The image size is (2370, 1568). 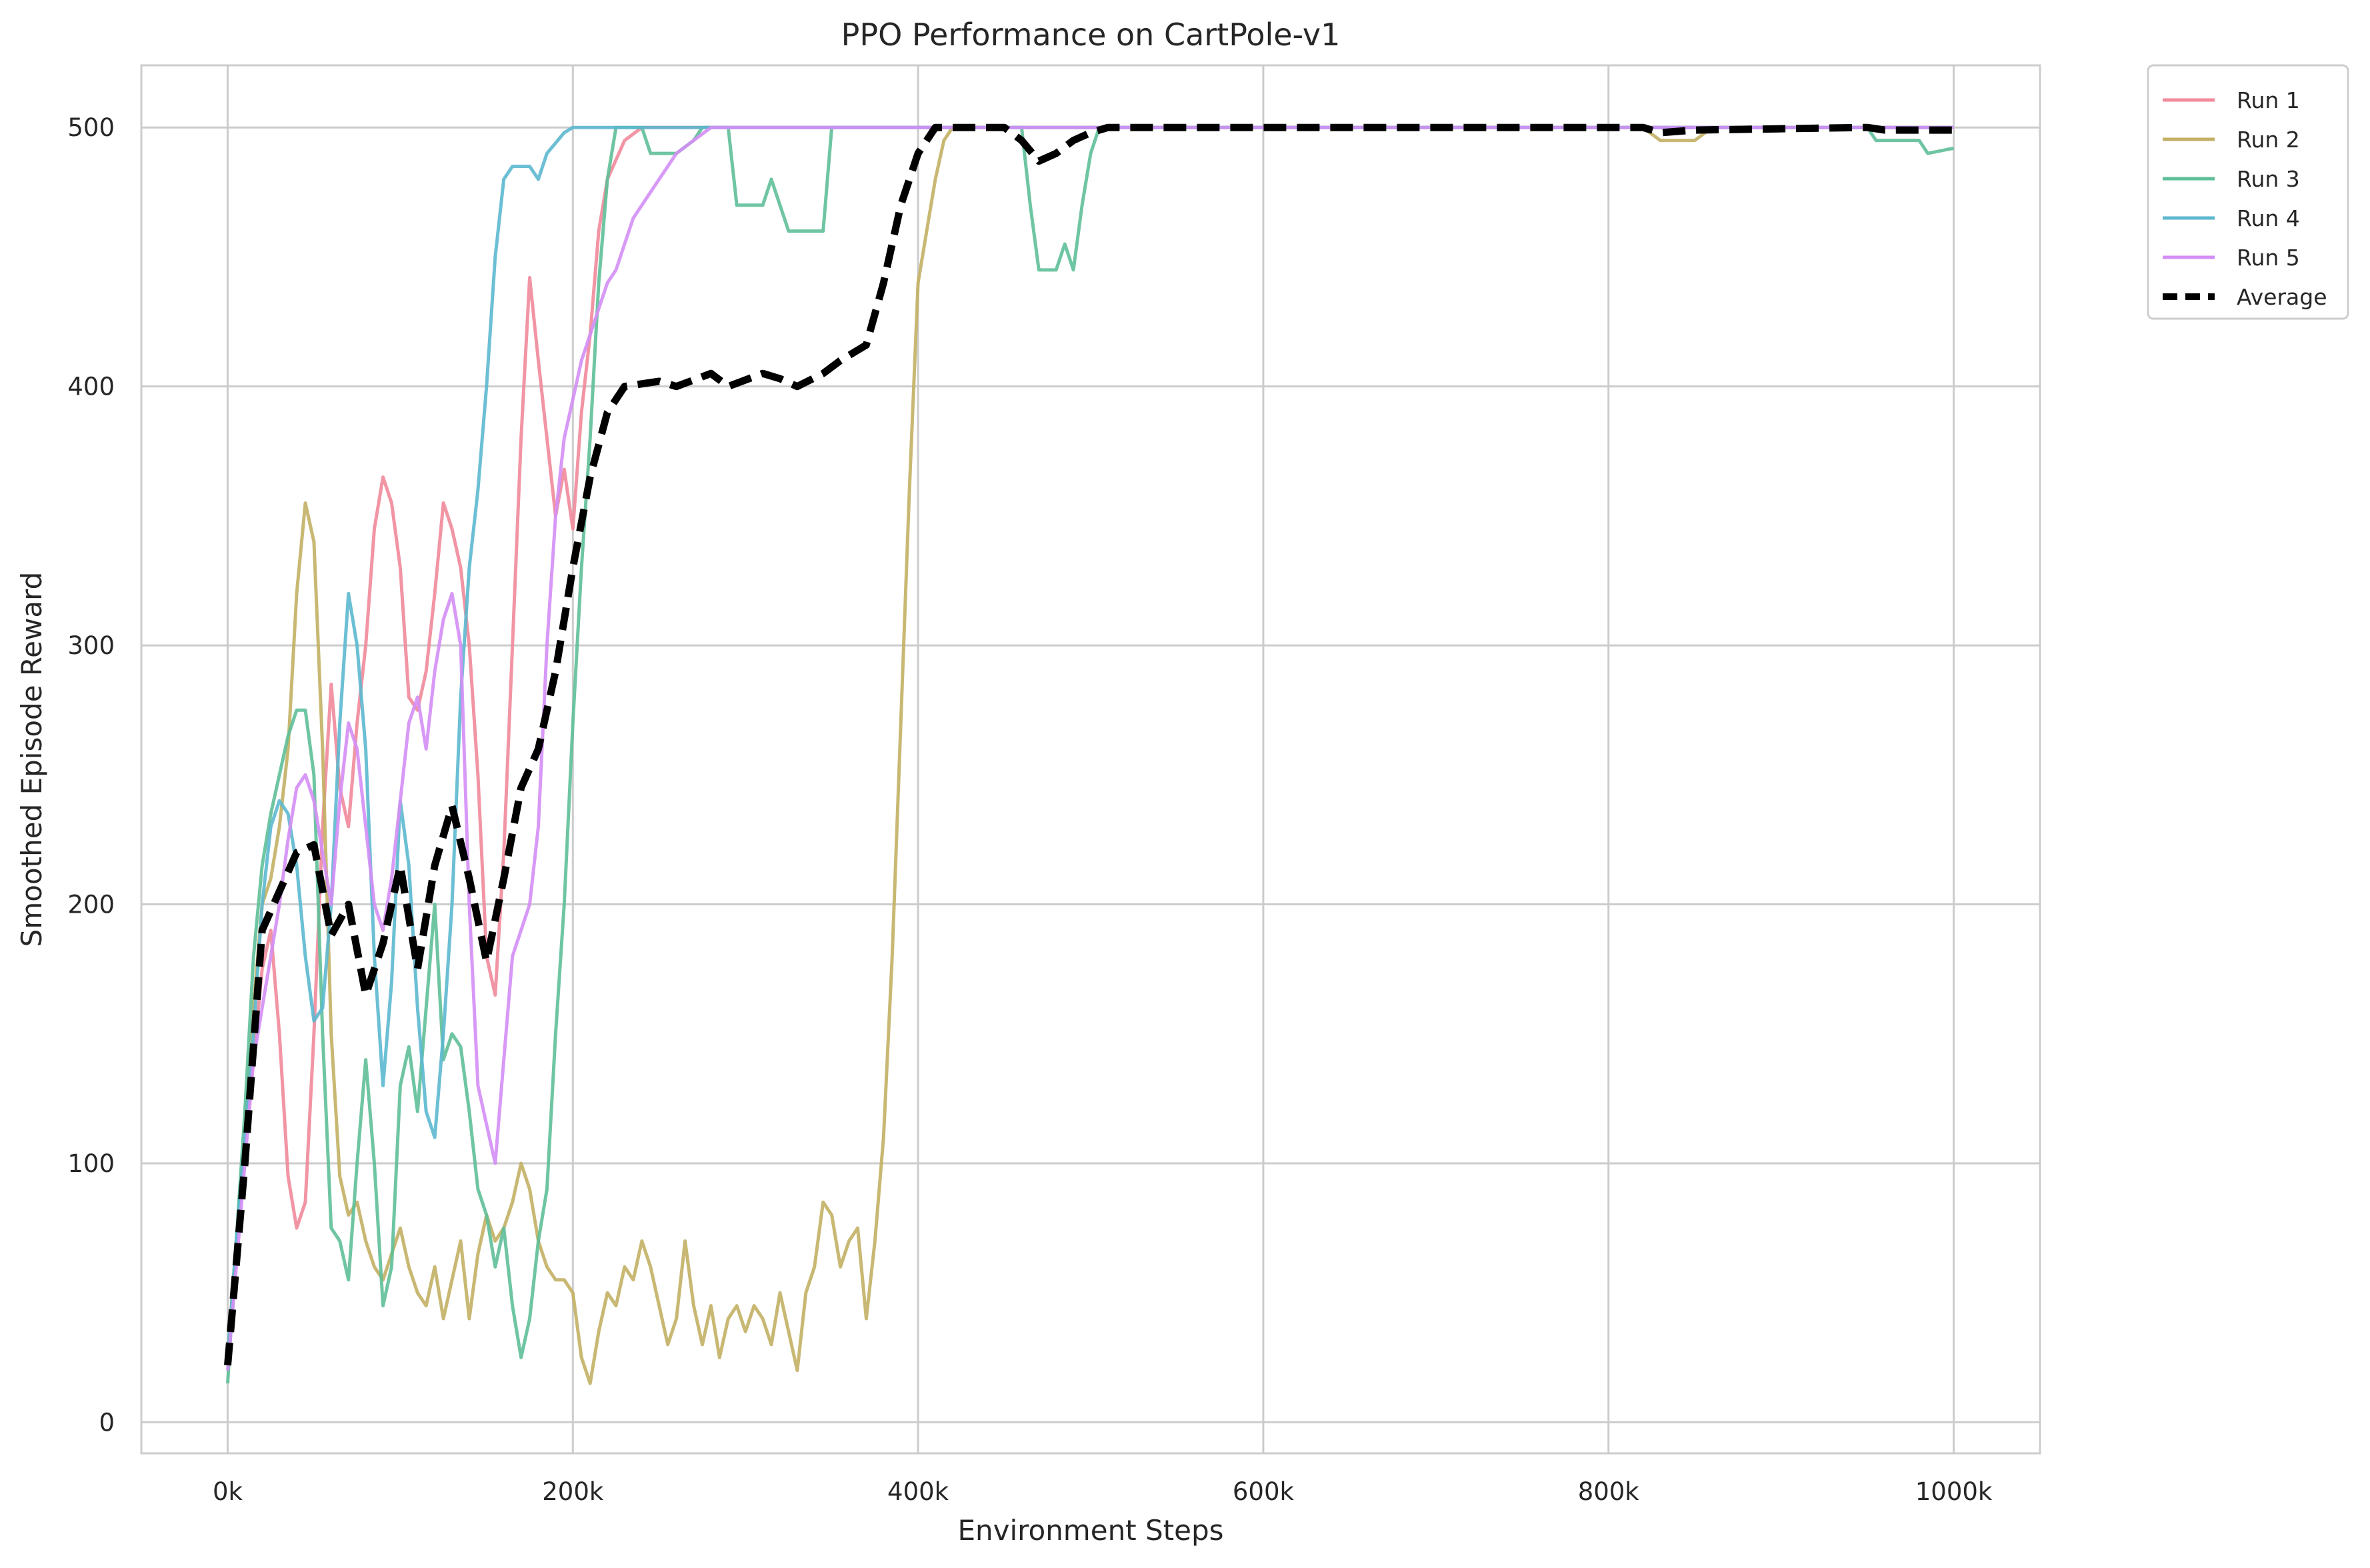 What do you see at coordinates (573, 1491) in the screenshot?
I see `x-tick-label: 200k` at bounding box center [573, 1491].